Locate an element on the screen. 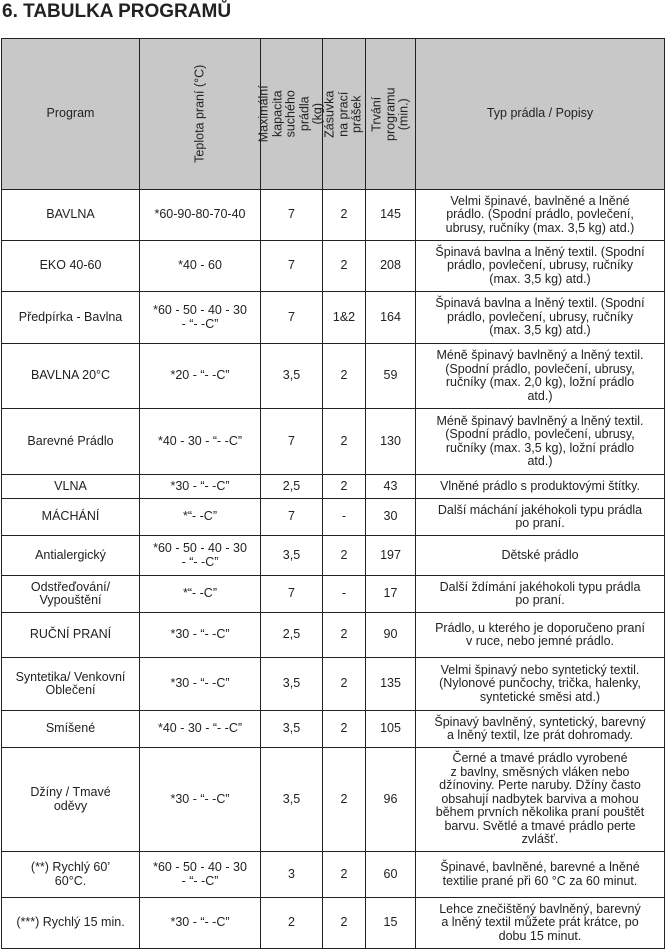  header-description: Typ prádla / Popisy is located at coordinates (540, 114).